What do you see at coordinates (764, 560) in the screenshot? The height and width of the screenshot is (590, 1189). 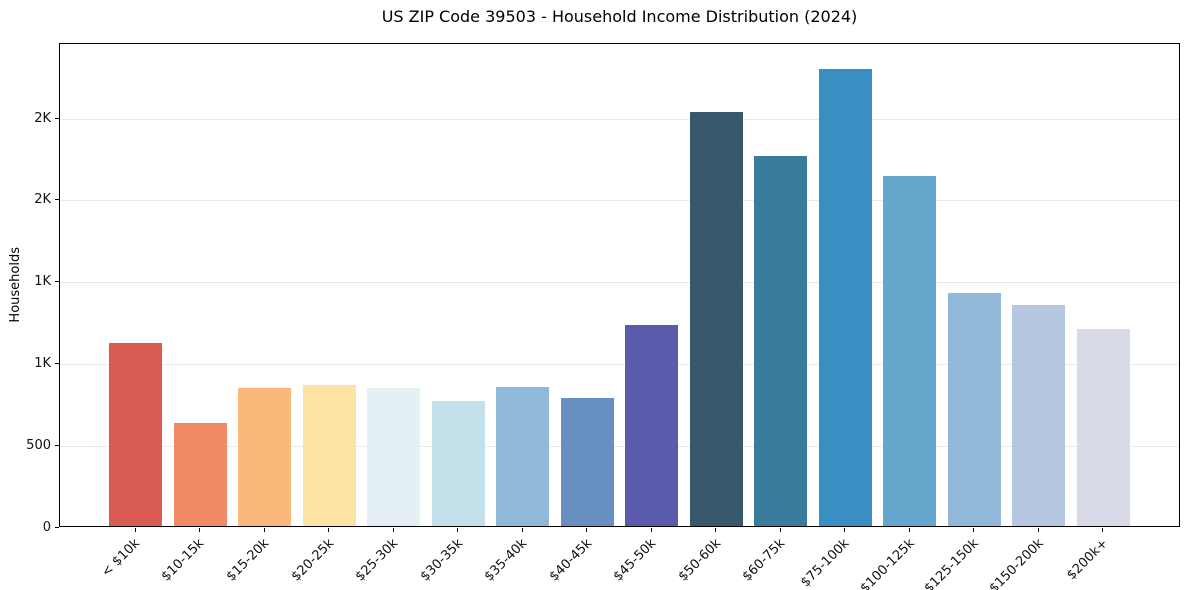 I see `x-tick-label-text: $60-75k` at bounding box center [764, 560].